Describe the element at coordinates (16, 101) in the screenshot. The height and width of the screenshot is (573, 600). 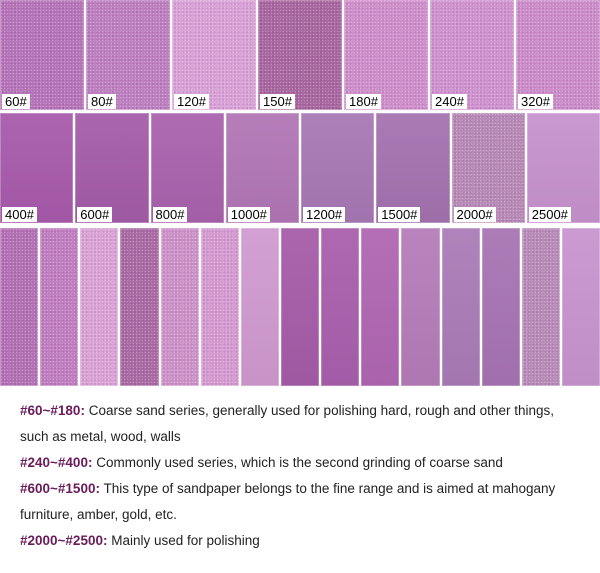
I see `grit-label: 60#` at that location.